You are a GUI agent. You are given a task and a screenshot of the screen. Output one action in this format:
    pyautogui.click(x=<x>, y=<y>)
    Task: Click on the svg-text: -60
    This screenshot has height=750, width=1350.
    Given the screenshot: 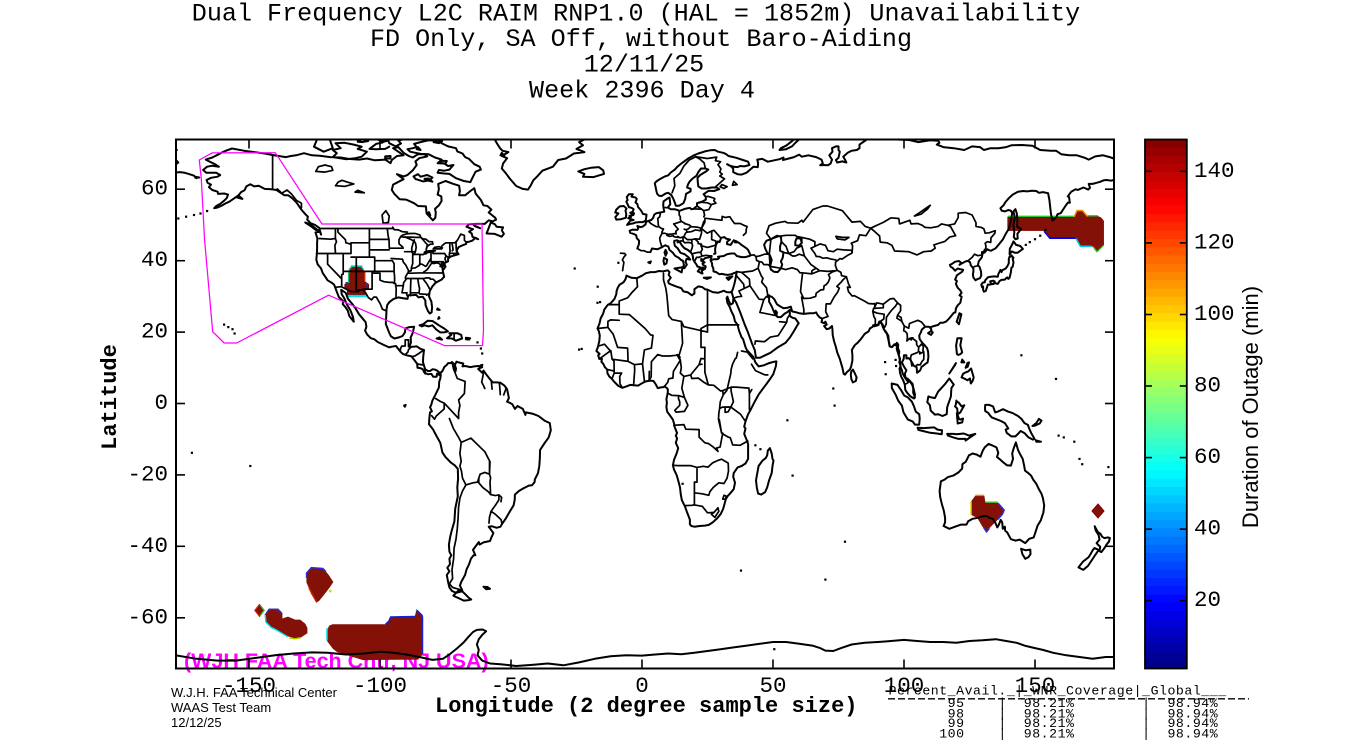 What is the action you would take?
    pyautogui.click(x=147, y=617)
    